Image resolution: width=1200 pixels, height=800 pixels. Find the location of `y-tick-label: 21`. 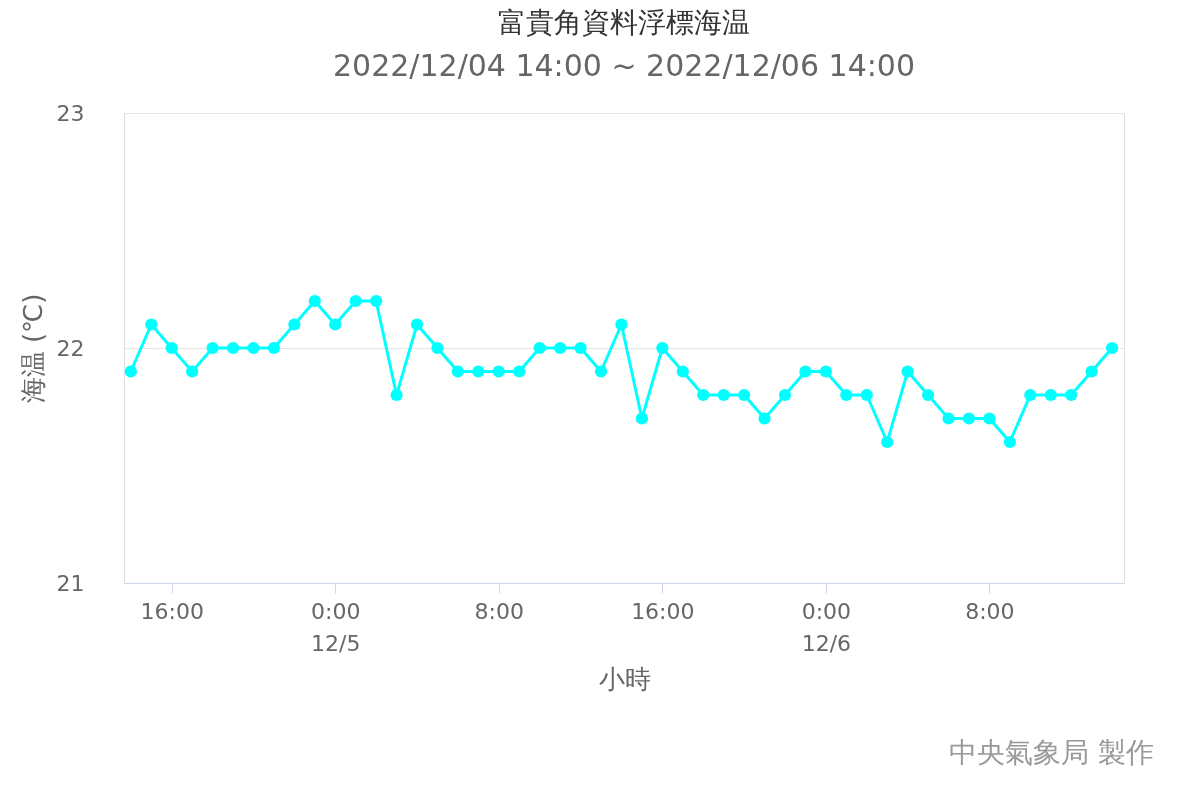

y-tick-label: 21 is located at coordinates (70, 583).